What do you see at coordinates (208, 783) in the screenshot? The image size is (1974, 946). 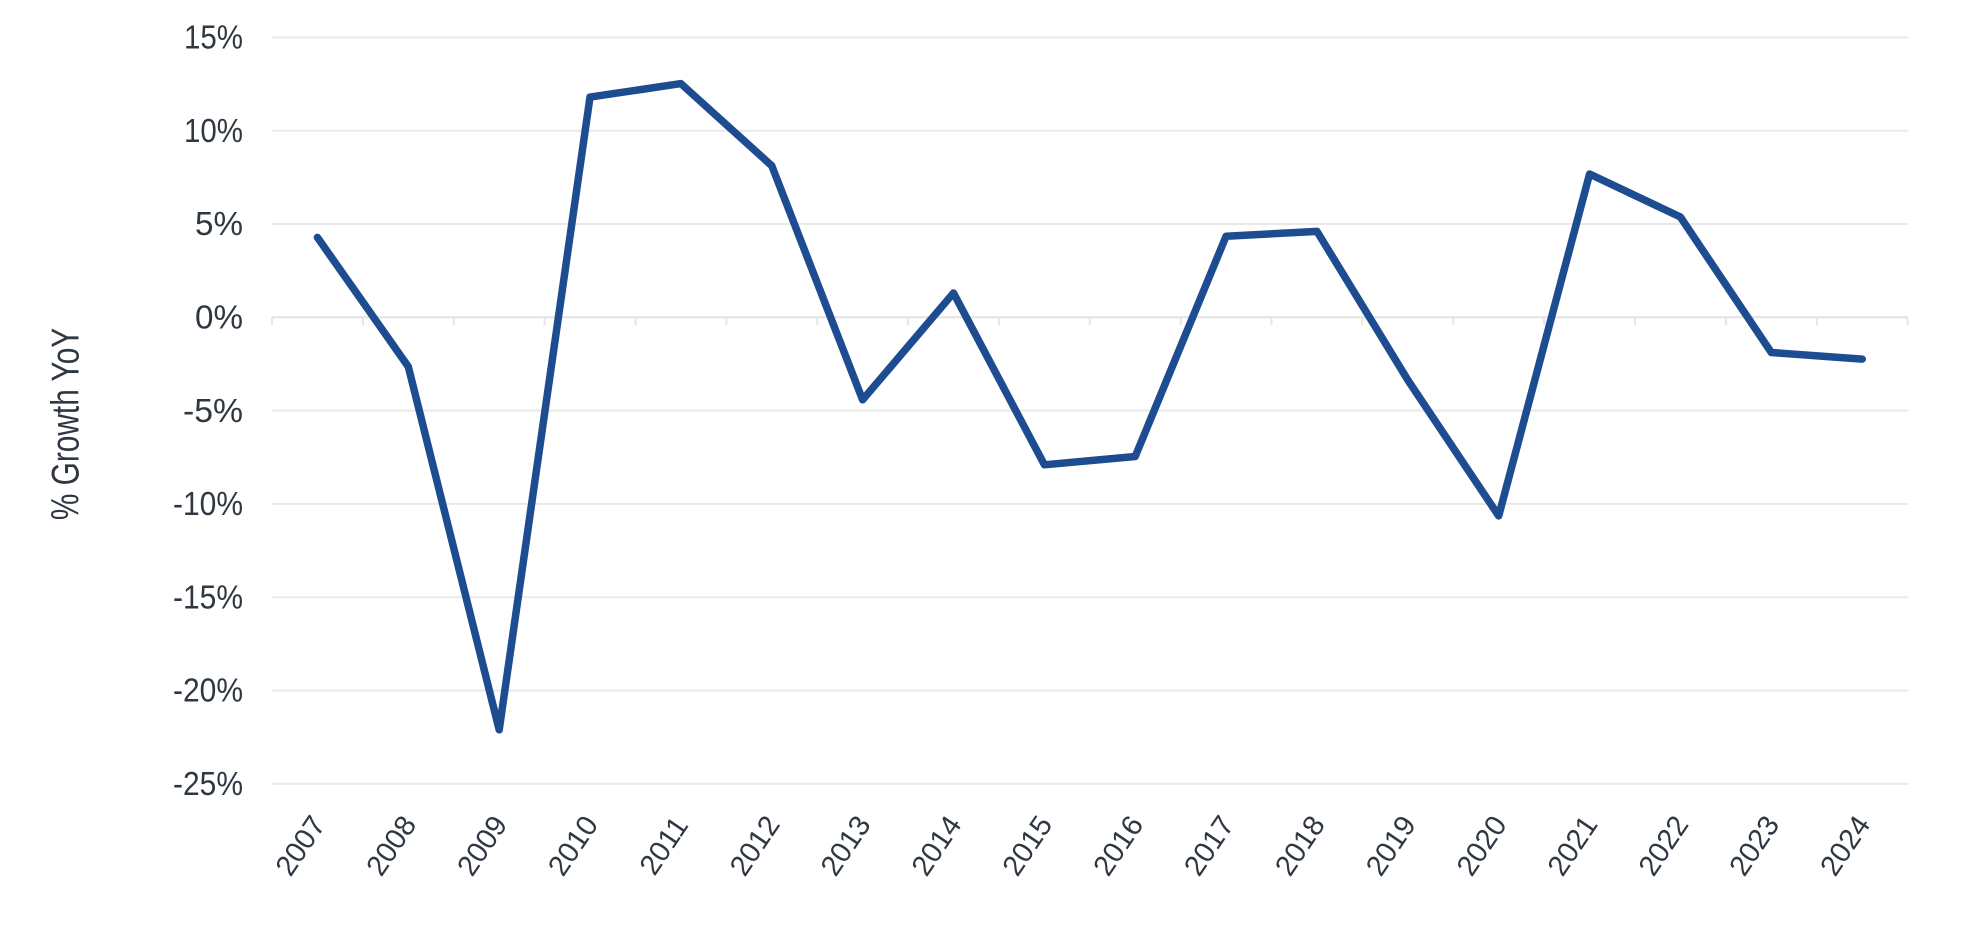 I see `svg-text: -25%` at bounding box center [208, 783].